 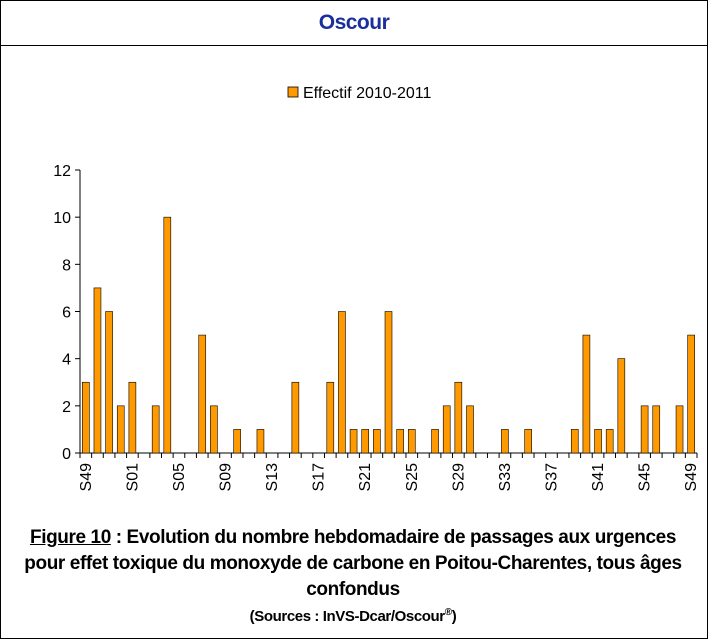 What do you see at coordinates (454, 616) in the screenshot?
I see `source-end: )` at bounding box center [454, 616].